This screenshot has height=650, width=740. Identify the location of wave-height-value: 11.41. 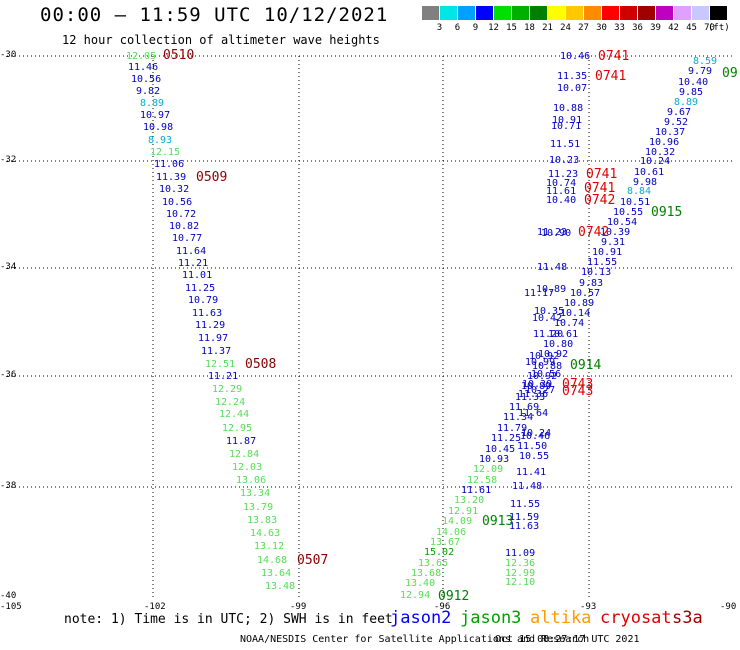
(531, 472).